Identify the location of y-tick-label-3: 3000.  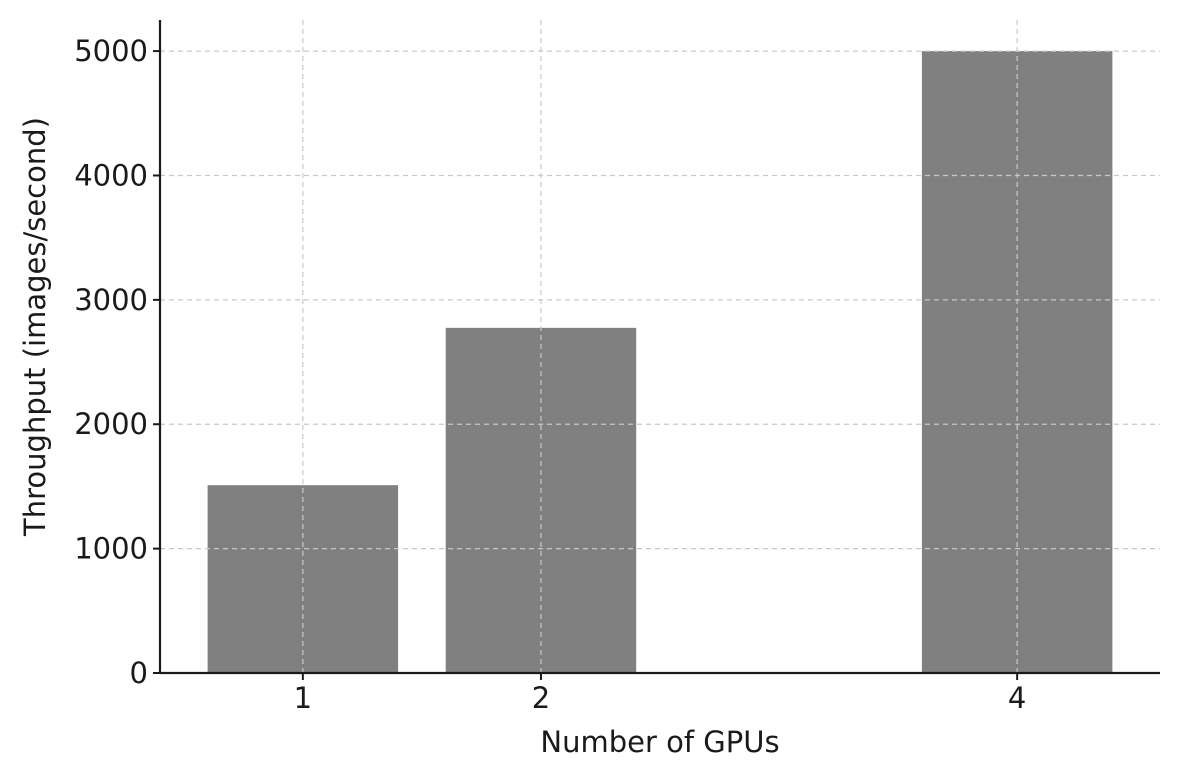
(111, 300).